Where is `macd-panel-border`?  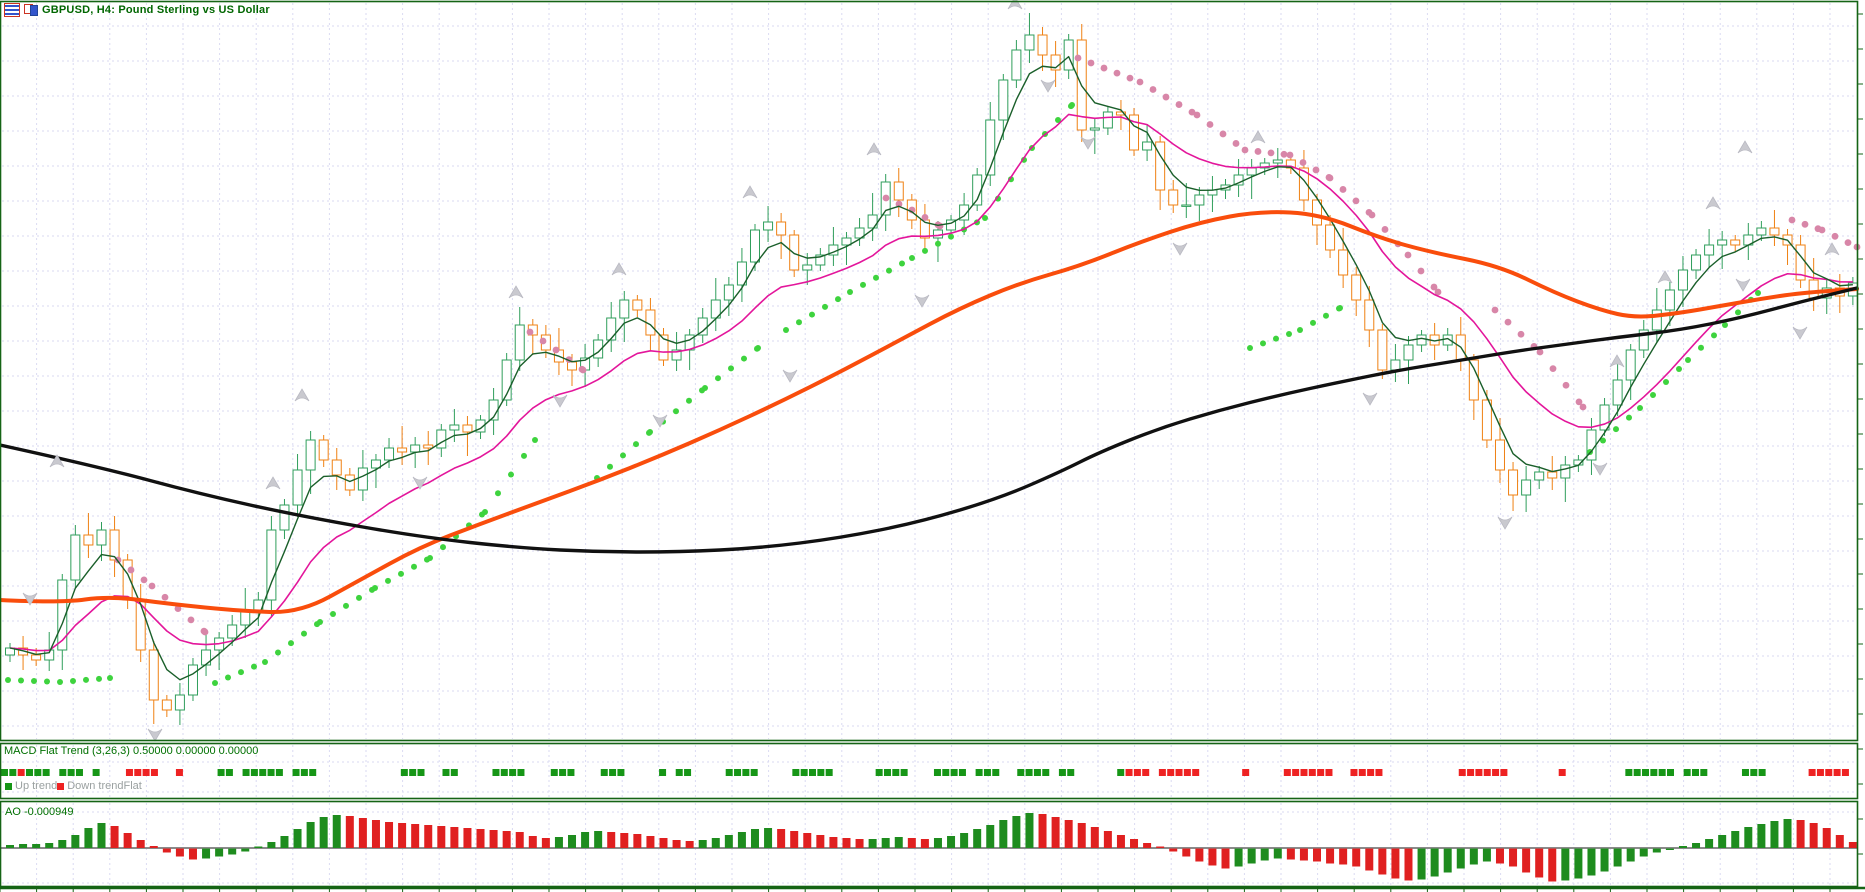 macd-panel-border is located at coordinates (929, 771).